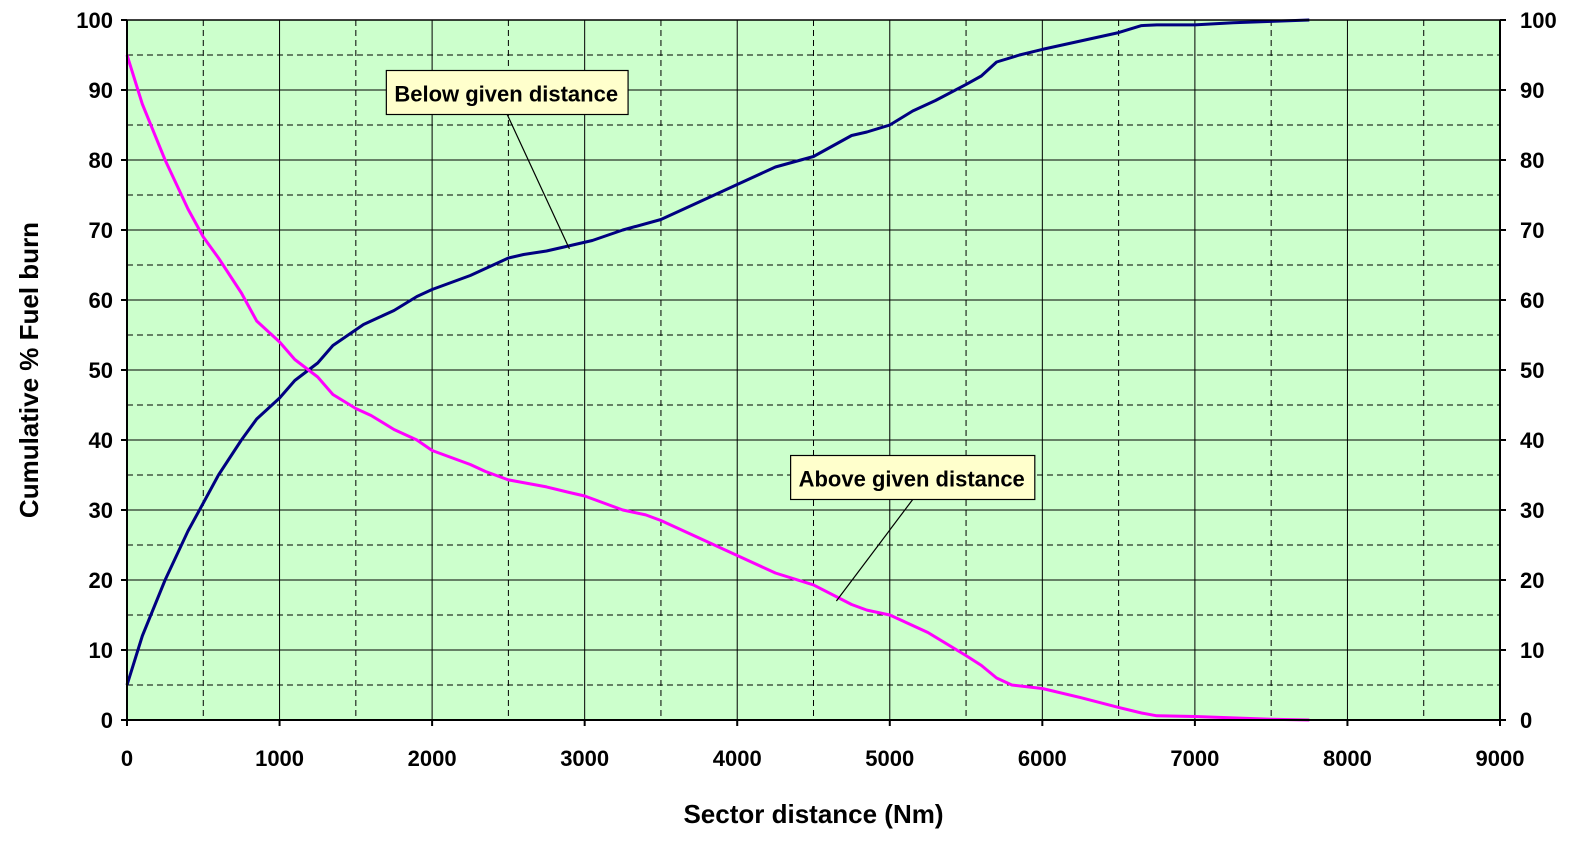 The width and height of the screenshot is (1589, 841). Describe the element at coordinates (432, 758) in the screenshot. I see `x-tick-label: 2000` at that location.